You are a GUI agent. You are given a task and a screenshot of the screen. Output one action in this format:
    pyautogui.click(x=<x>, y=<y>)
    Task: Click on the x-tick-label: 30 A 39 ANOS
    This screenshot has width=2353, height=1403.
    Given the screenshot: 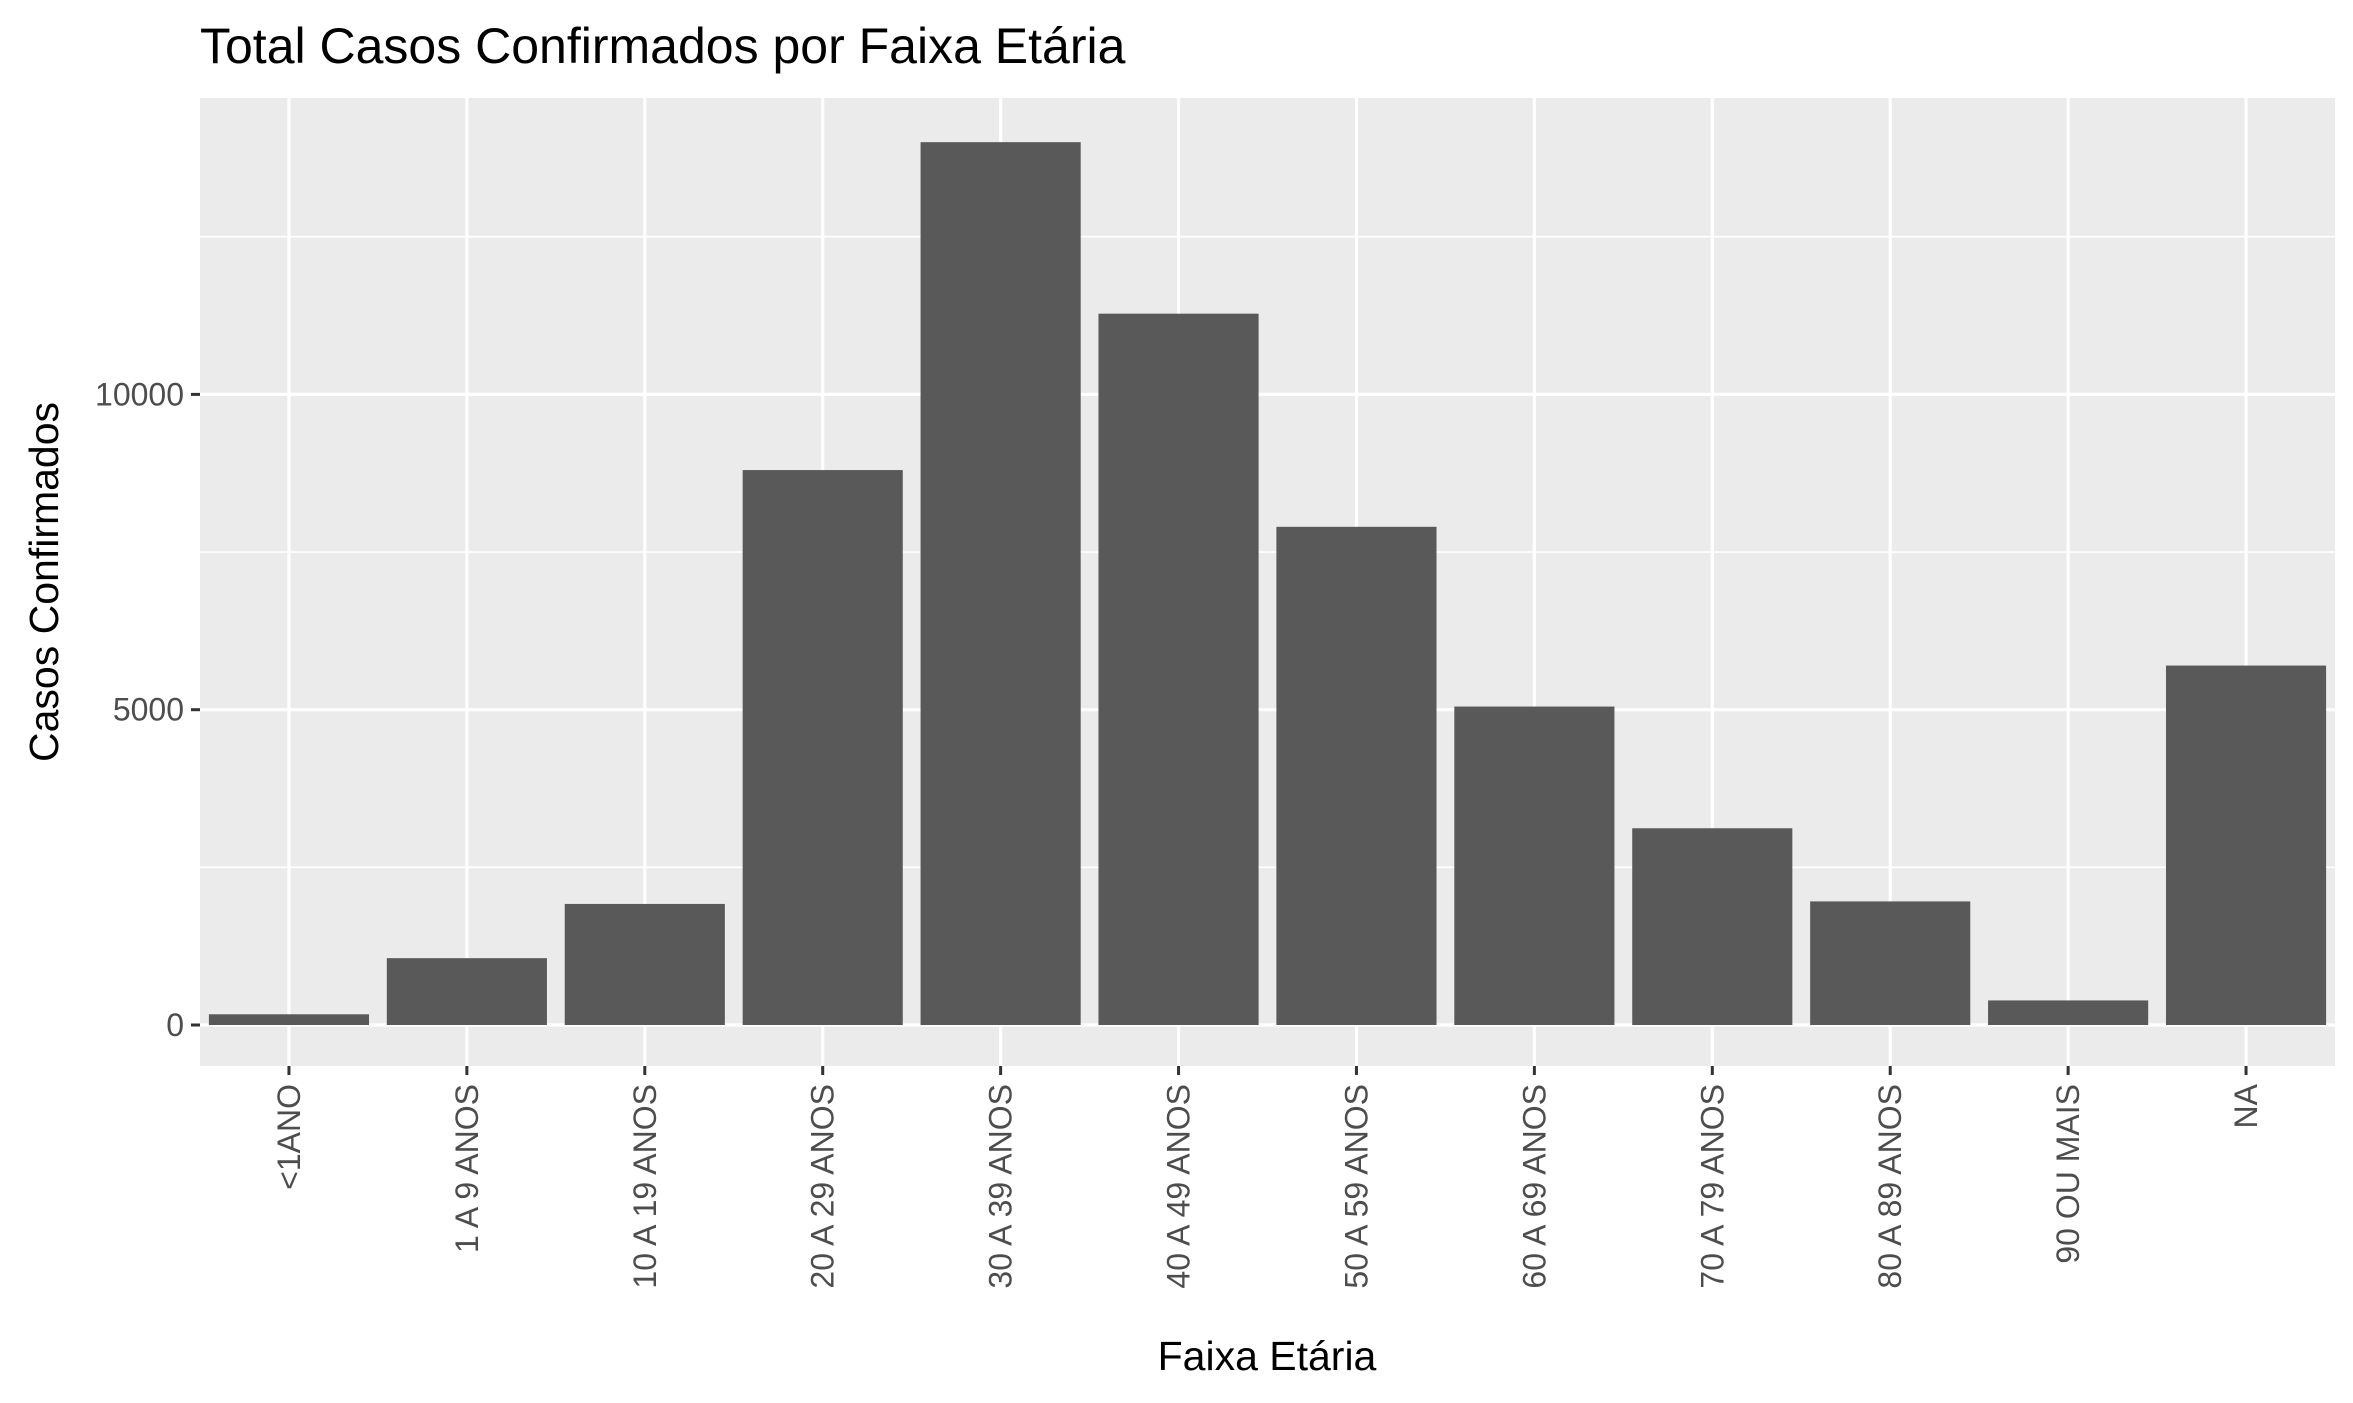 What is the action you would take?
    pyautogui.click(x=1001, y=1186)
    